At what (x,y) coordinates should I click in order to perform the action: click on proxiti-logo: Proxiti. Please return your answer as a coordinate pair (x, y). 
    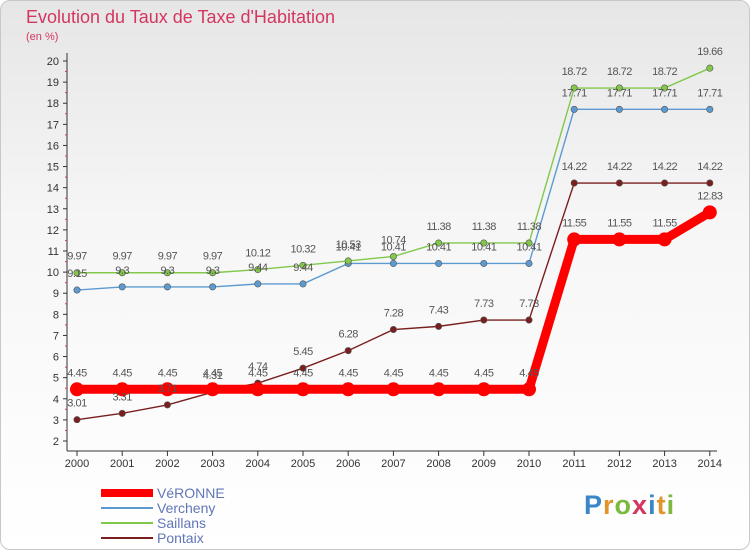
    Looking at the image, I should click on (630, 505).